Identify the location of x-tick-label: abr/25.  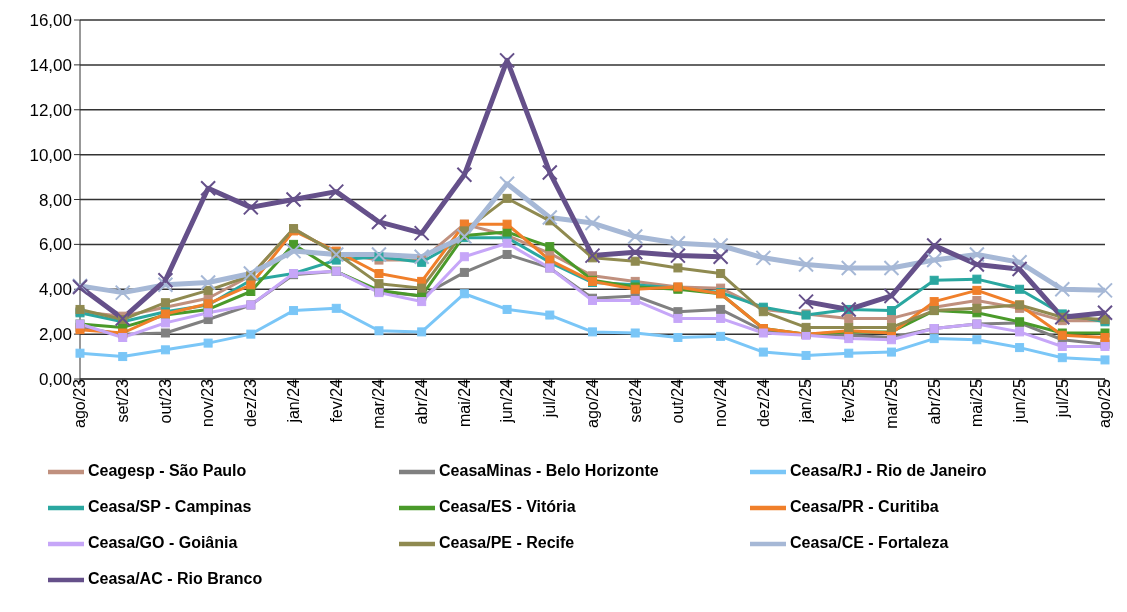
(934, 401).